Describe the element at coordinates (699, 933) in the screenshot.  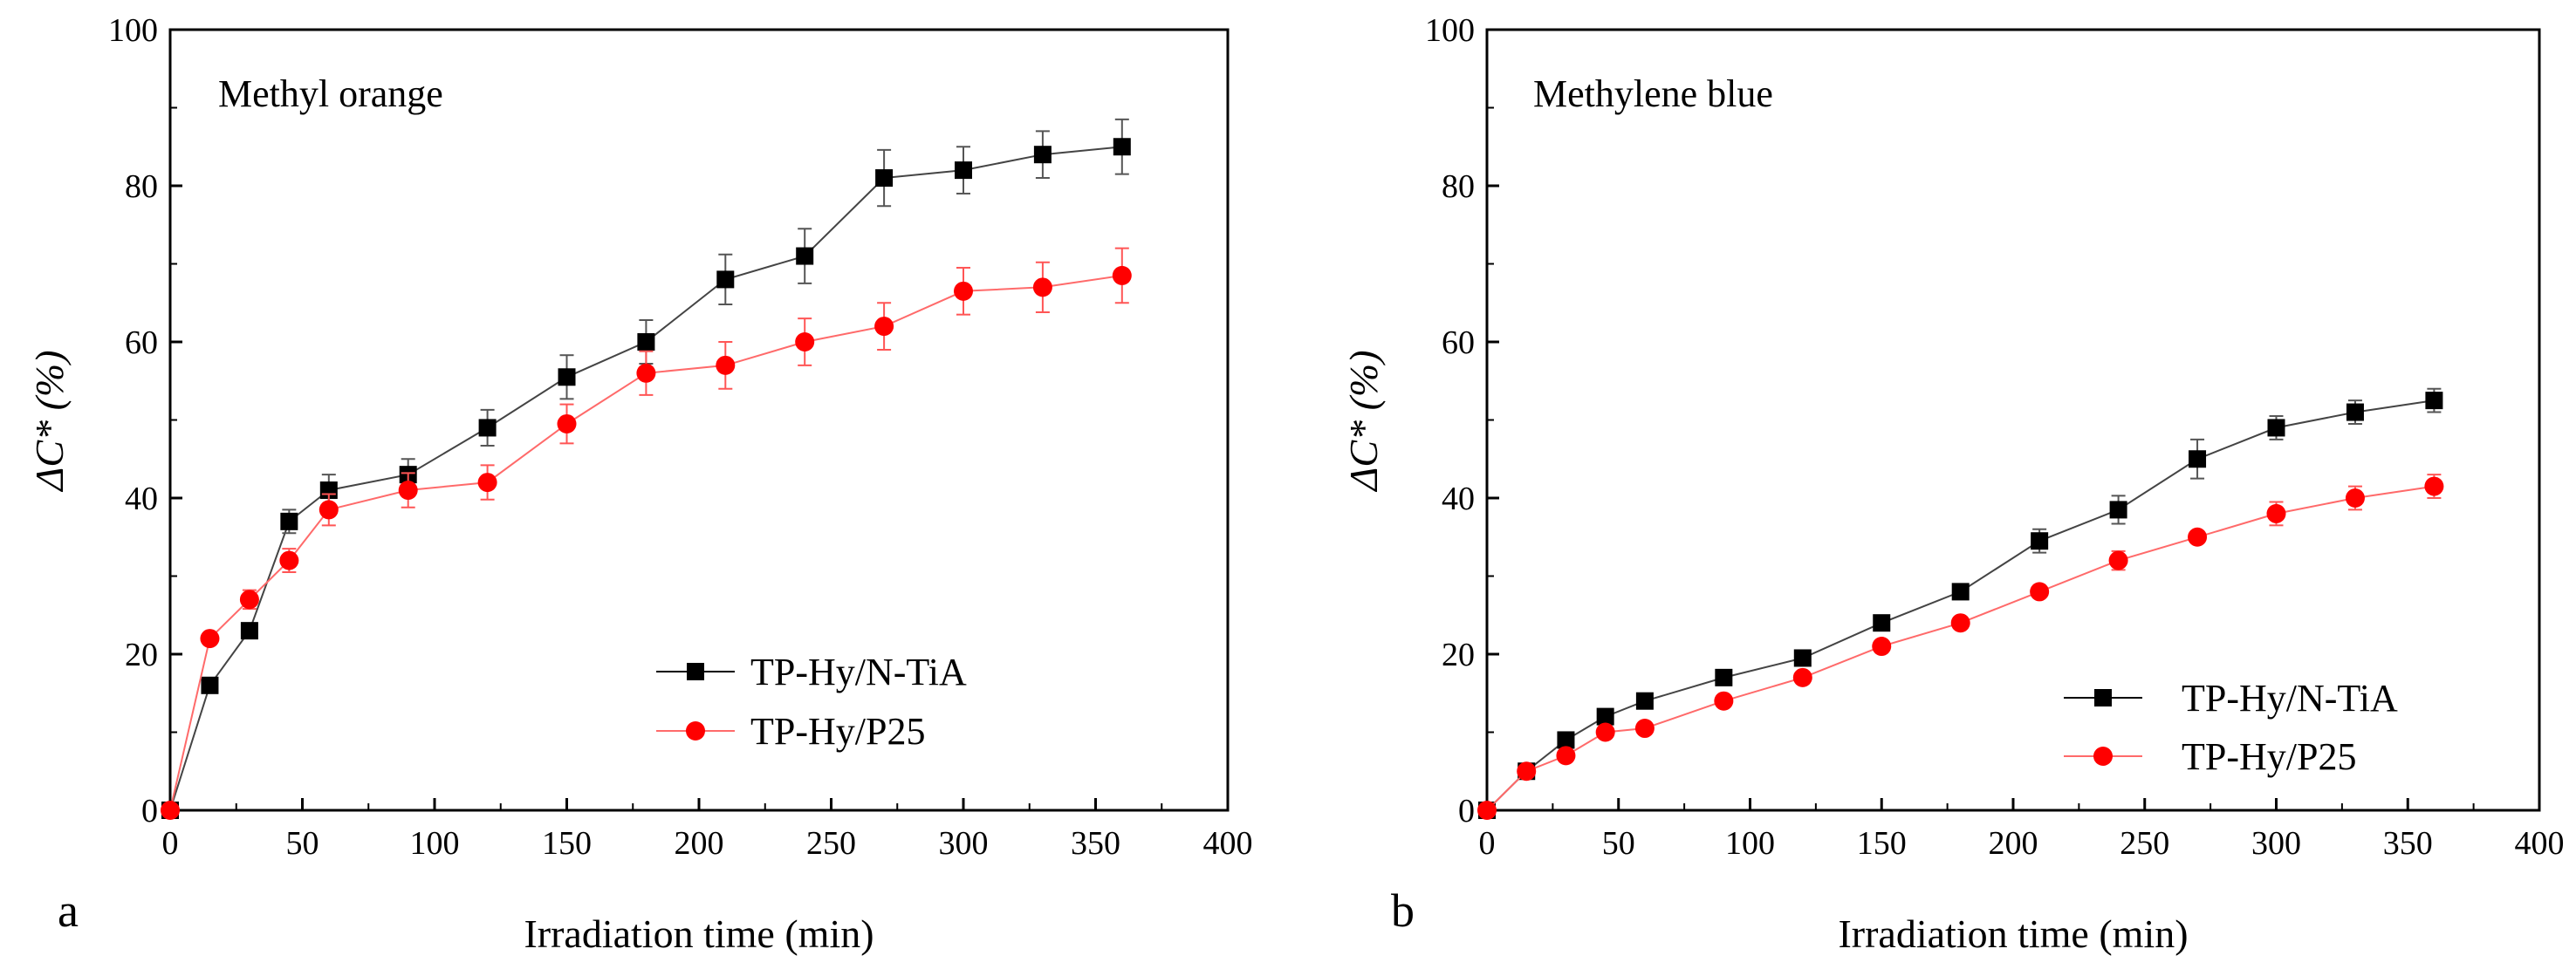
I see `x-axis-label: Irradiation time (min)` at that location.